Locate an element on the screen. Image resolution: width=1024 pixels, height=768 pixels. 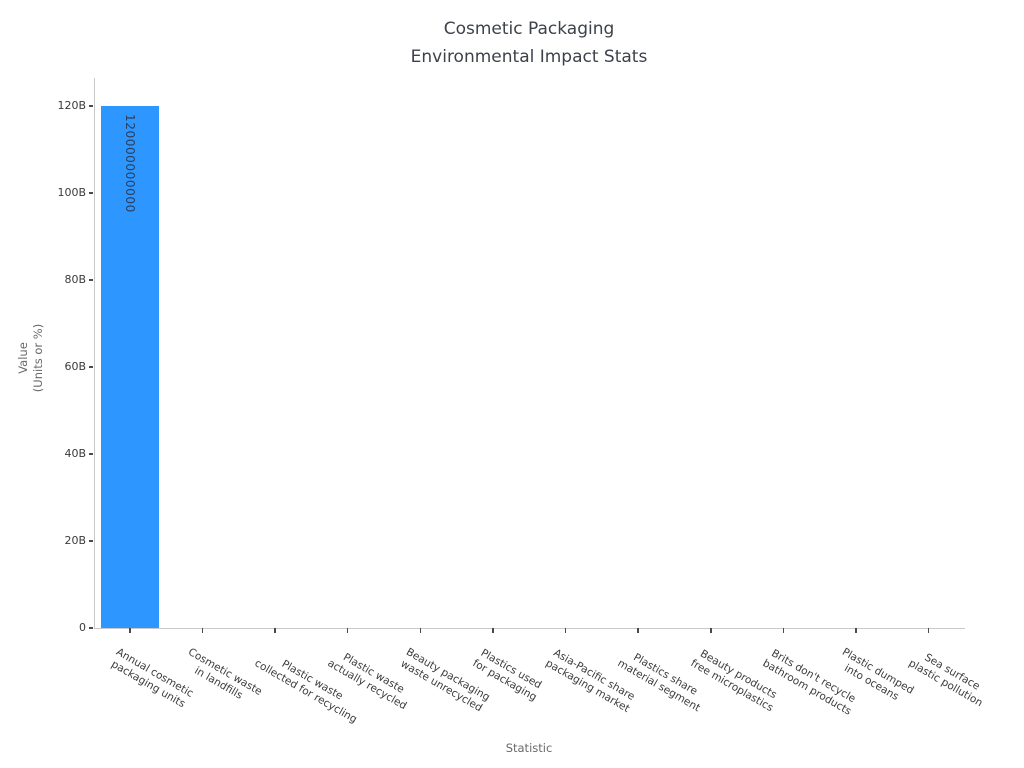
y-tick-label: 80B is located at coordinates (75, 279).